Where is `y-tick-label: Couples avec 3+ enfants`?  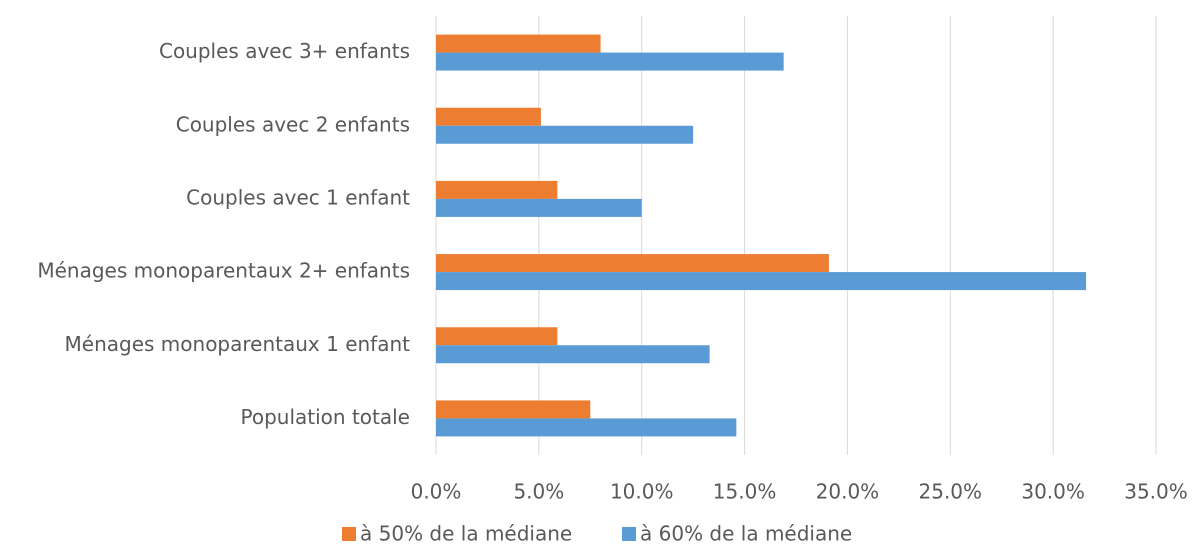
y-tick-label: Couples avec 3+ enfants is located at coordinates (284, 51).